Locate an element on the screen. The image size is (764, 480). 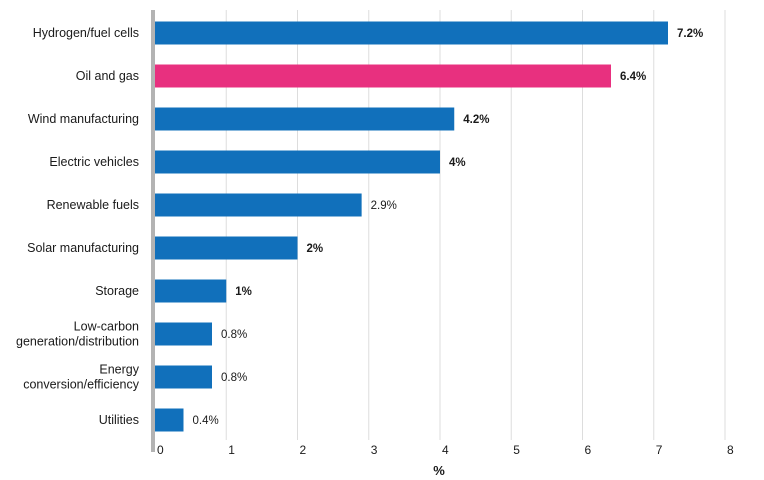
category-label-1: Oil and gas is located at coordinates (107, 76).